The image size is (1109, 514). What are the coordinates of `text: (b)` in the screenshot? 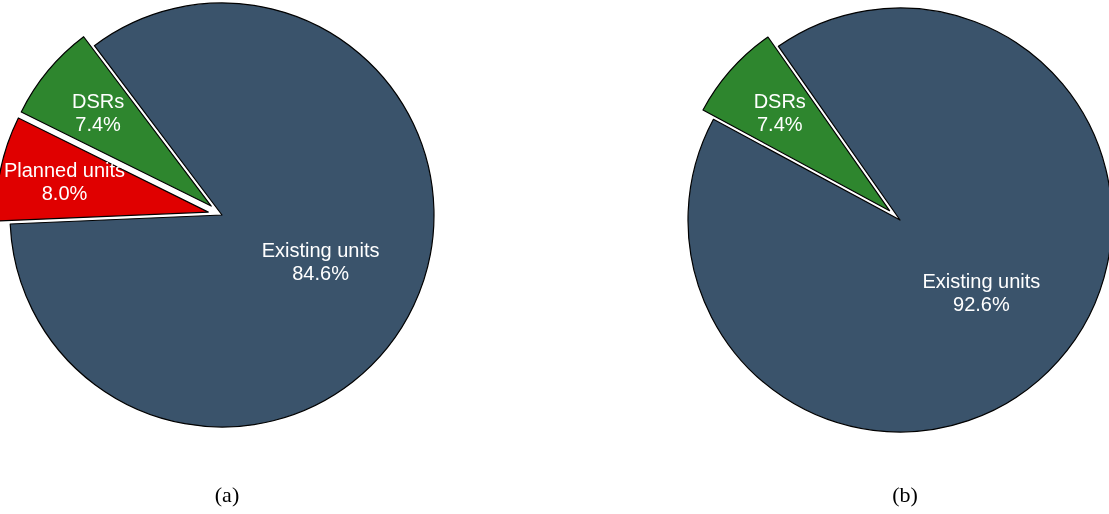 It's located at (905, 494).